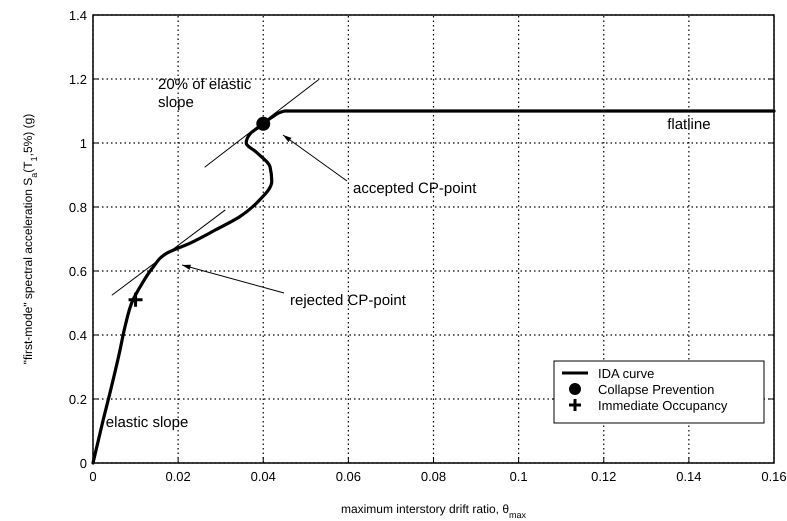  Describe the element at coordinates (178, 476) in the screenshot. I see `x-tick-label: 0.02` at that location.